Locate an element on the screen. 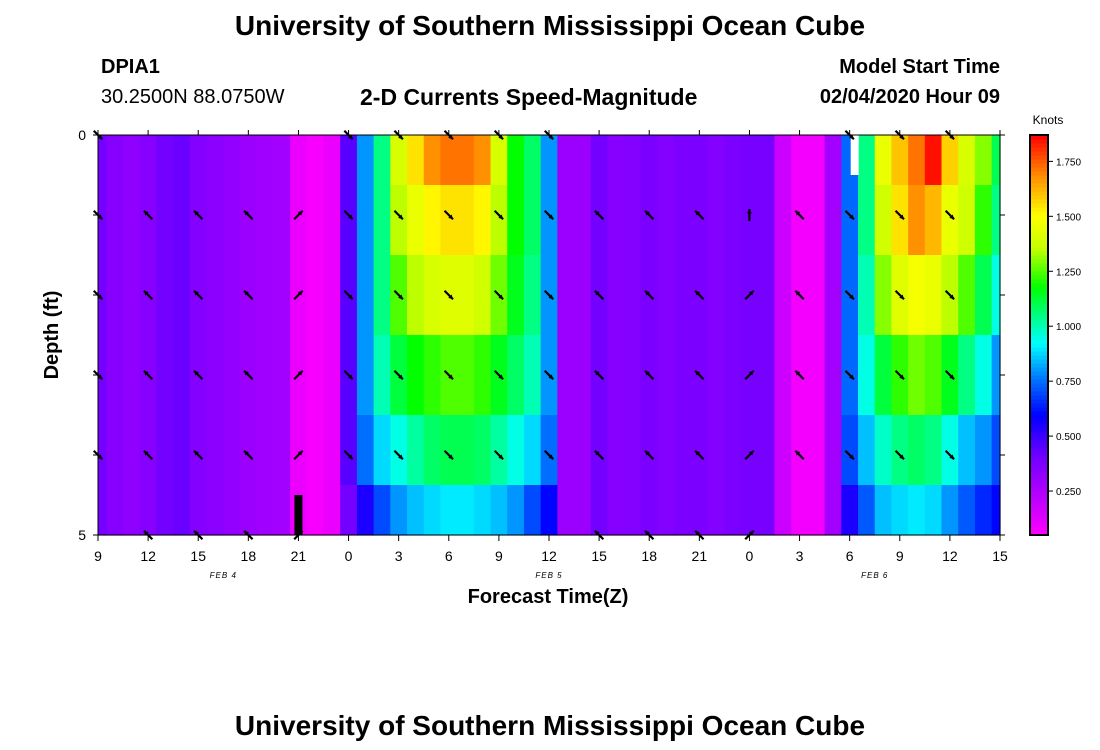 The height and width of the screenshot is (750, 1100). data-marker is located at coordinates (854, 155).